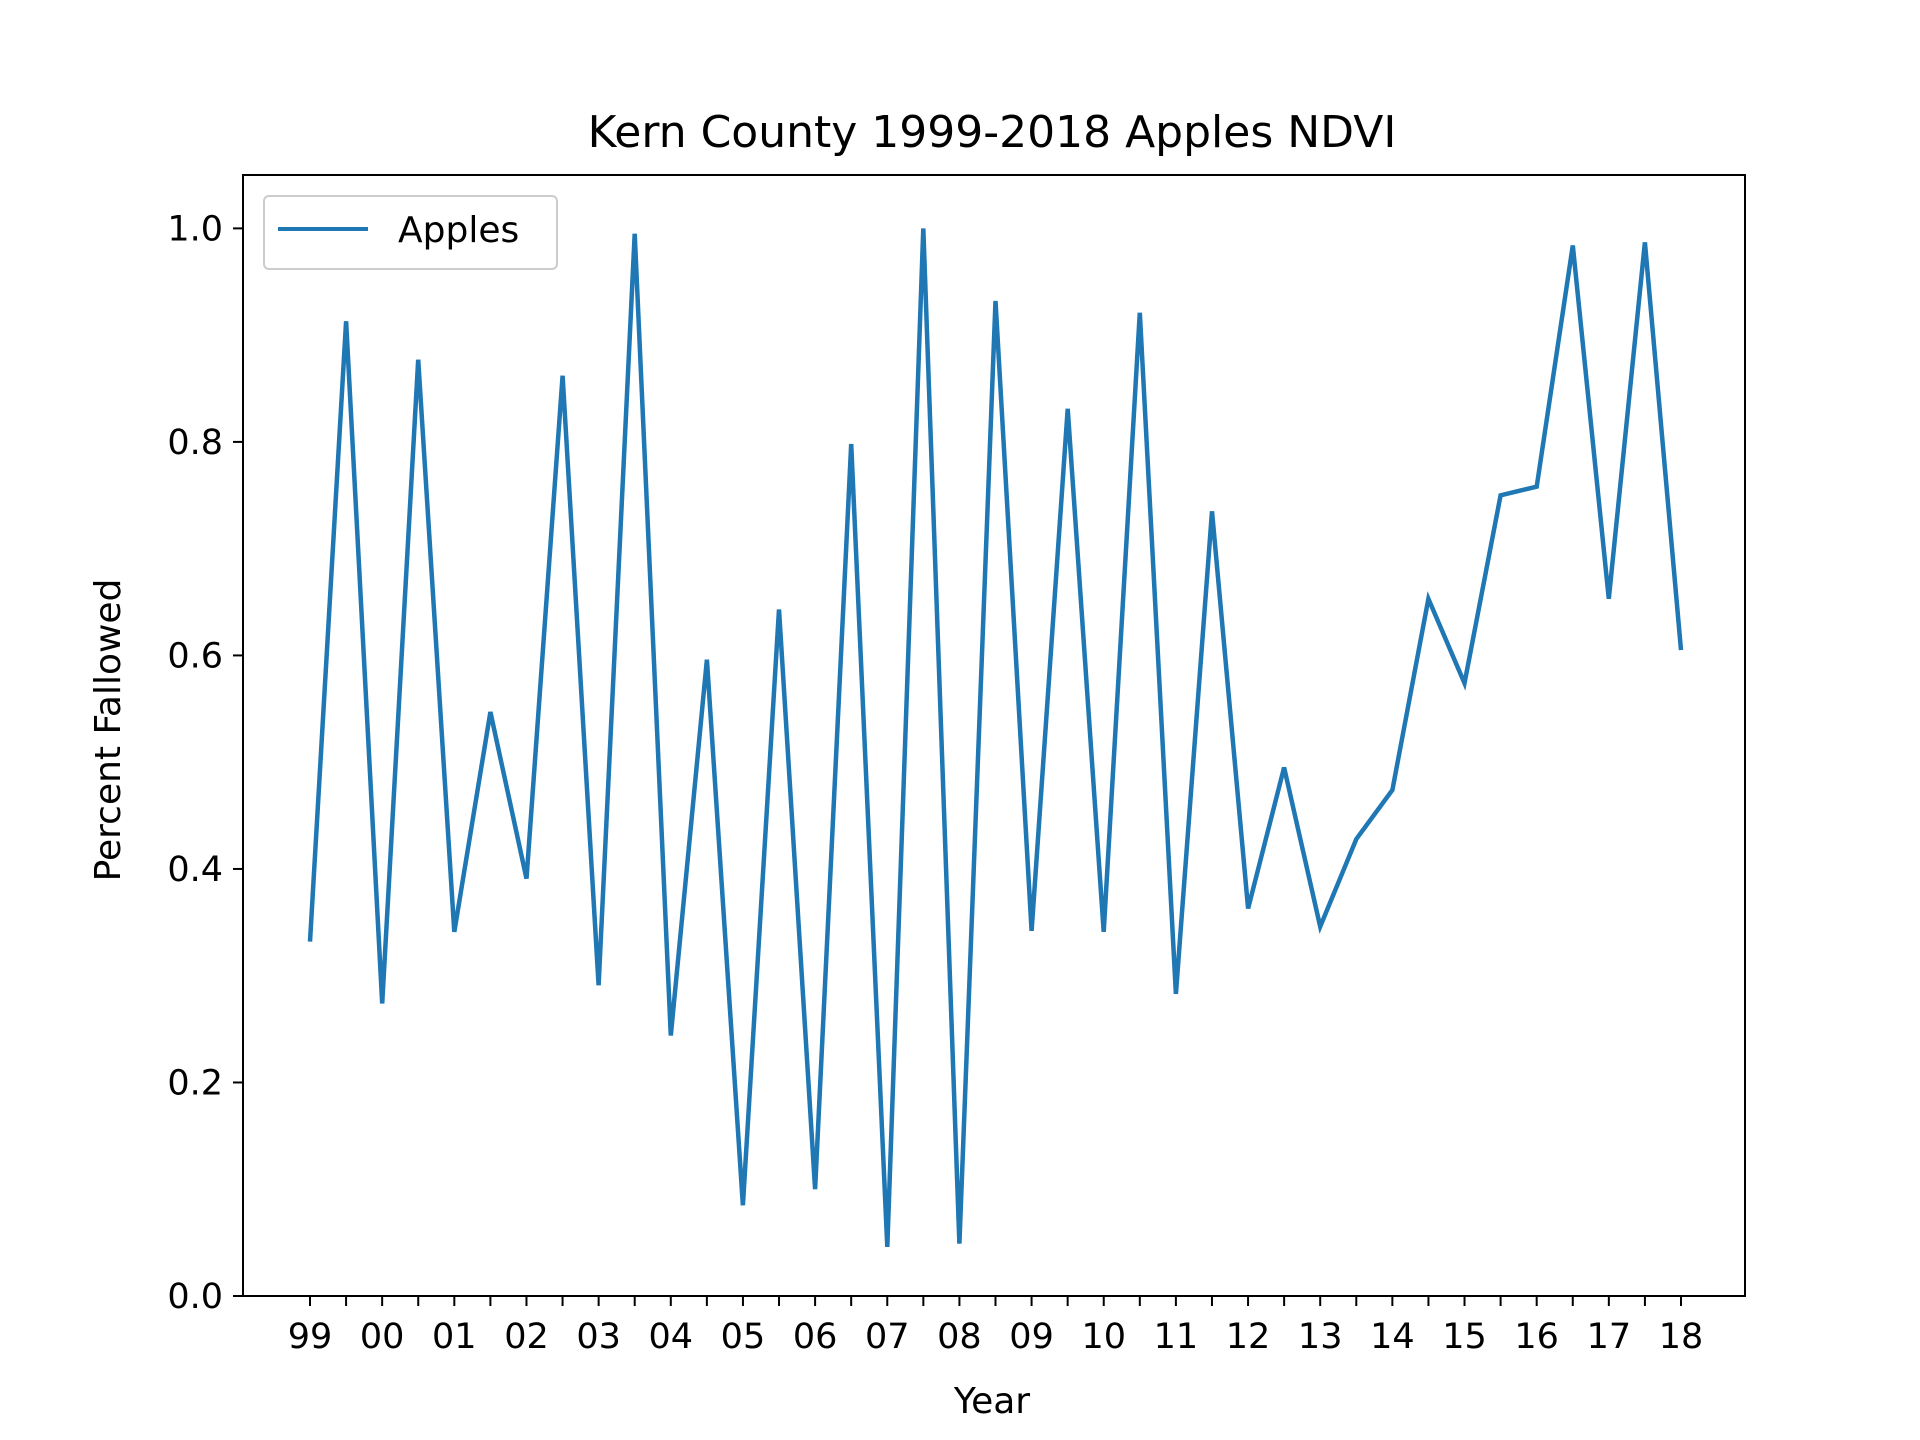  What do you see at coordinates (195, 229) in the screenshot?
I see `y-tick-label: 1.0` at bounding box center [195, 229].